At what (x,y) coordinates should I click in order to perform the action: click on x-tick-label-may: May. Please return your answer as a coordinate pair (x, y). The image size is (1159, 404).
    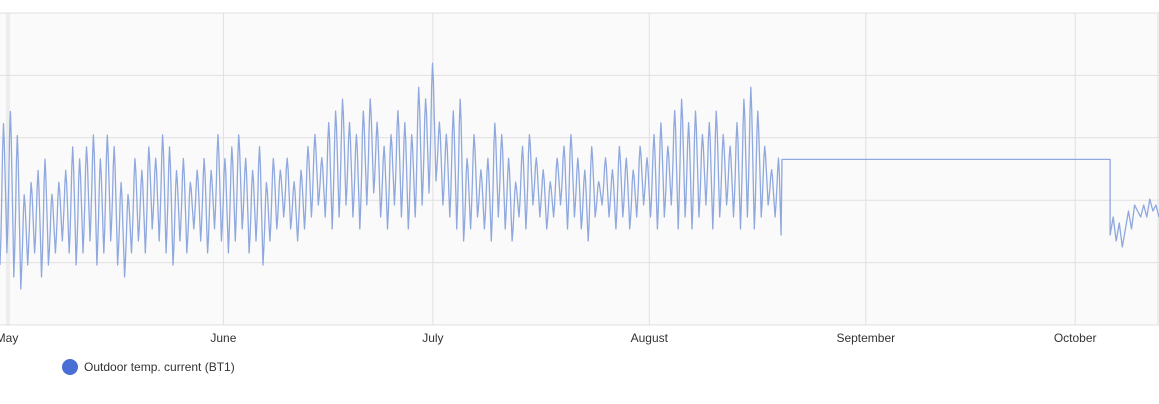
    Looking at the image, I should click on (9, 338).